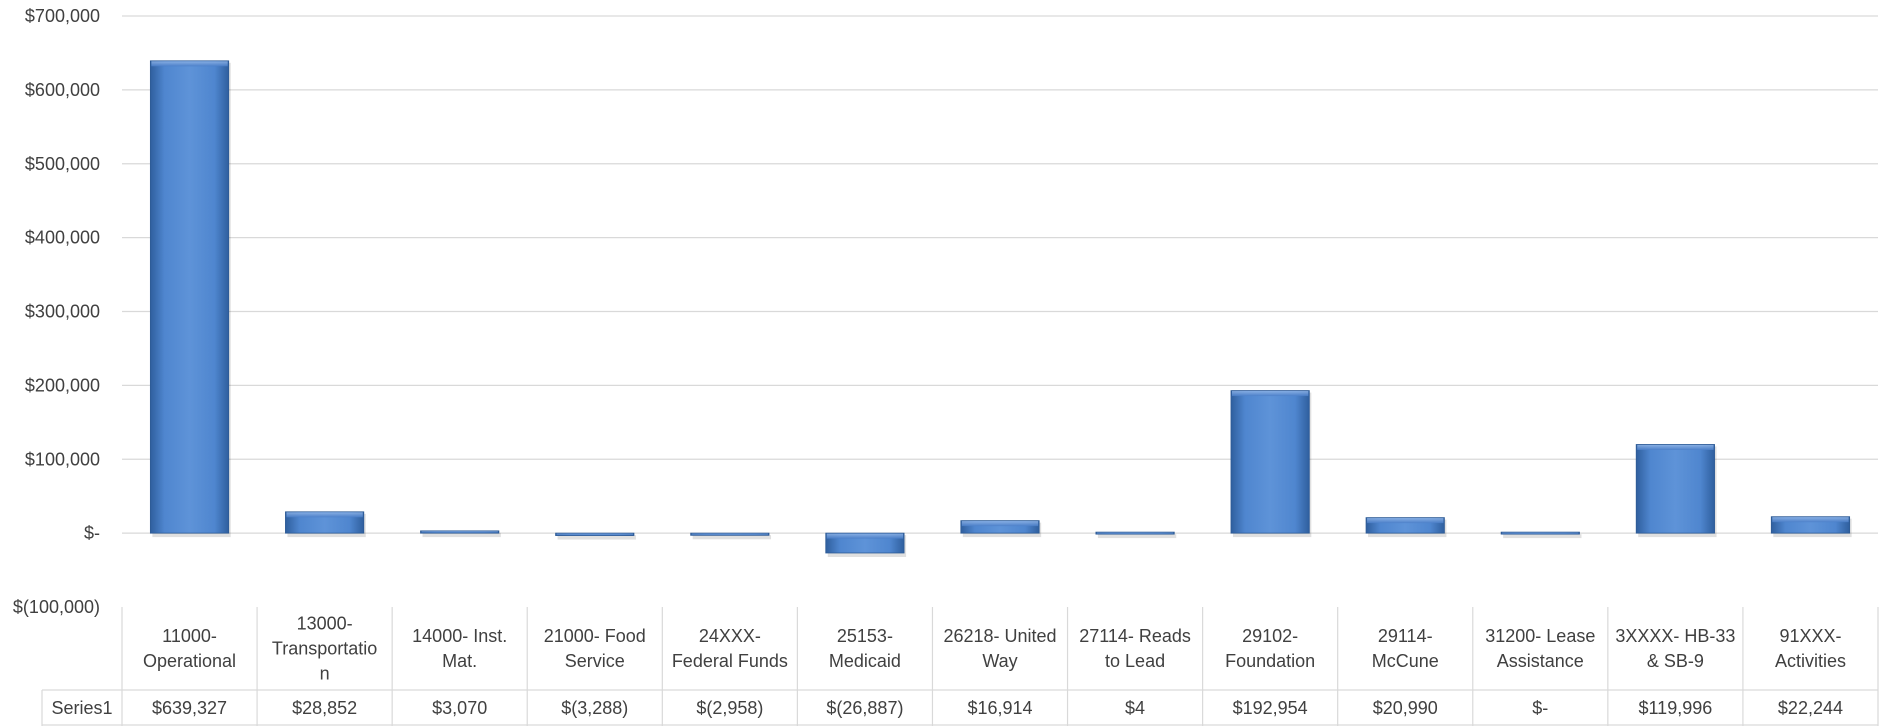 The width and height of the screenshot is (1883, 726). Describe the element at coordinates (1135, 648) in the screenshot. I see `category-label: 27114- Reads to Lead` at that location.